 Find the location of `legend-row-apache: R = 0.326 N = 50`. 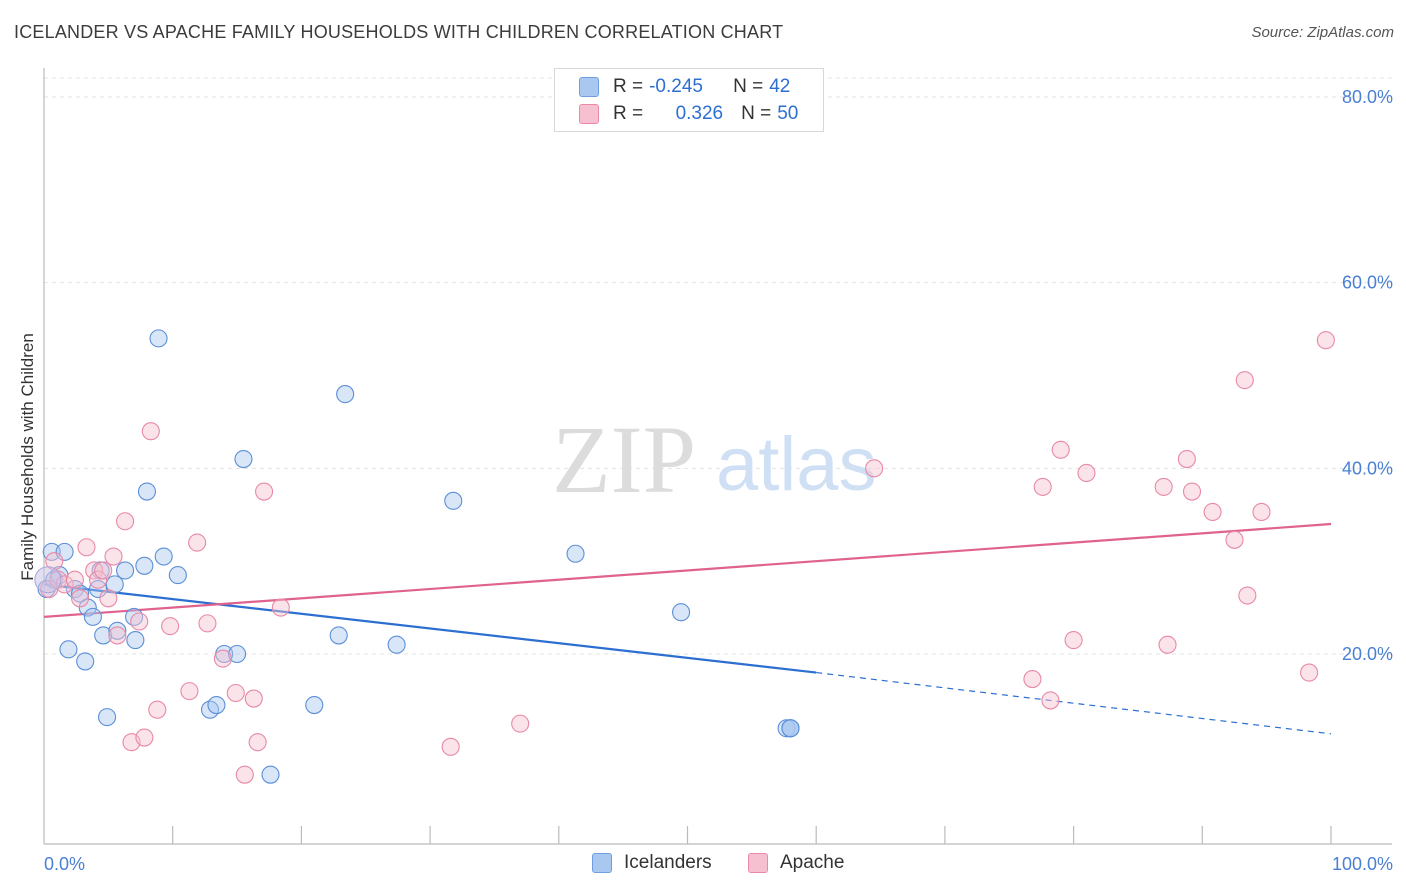

legend-row-apache: R = 0.326 N = 50 is located at coordinates (688, 114).